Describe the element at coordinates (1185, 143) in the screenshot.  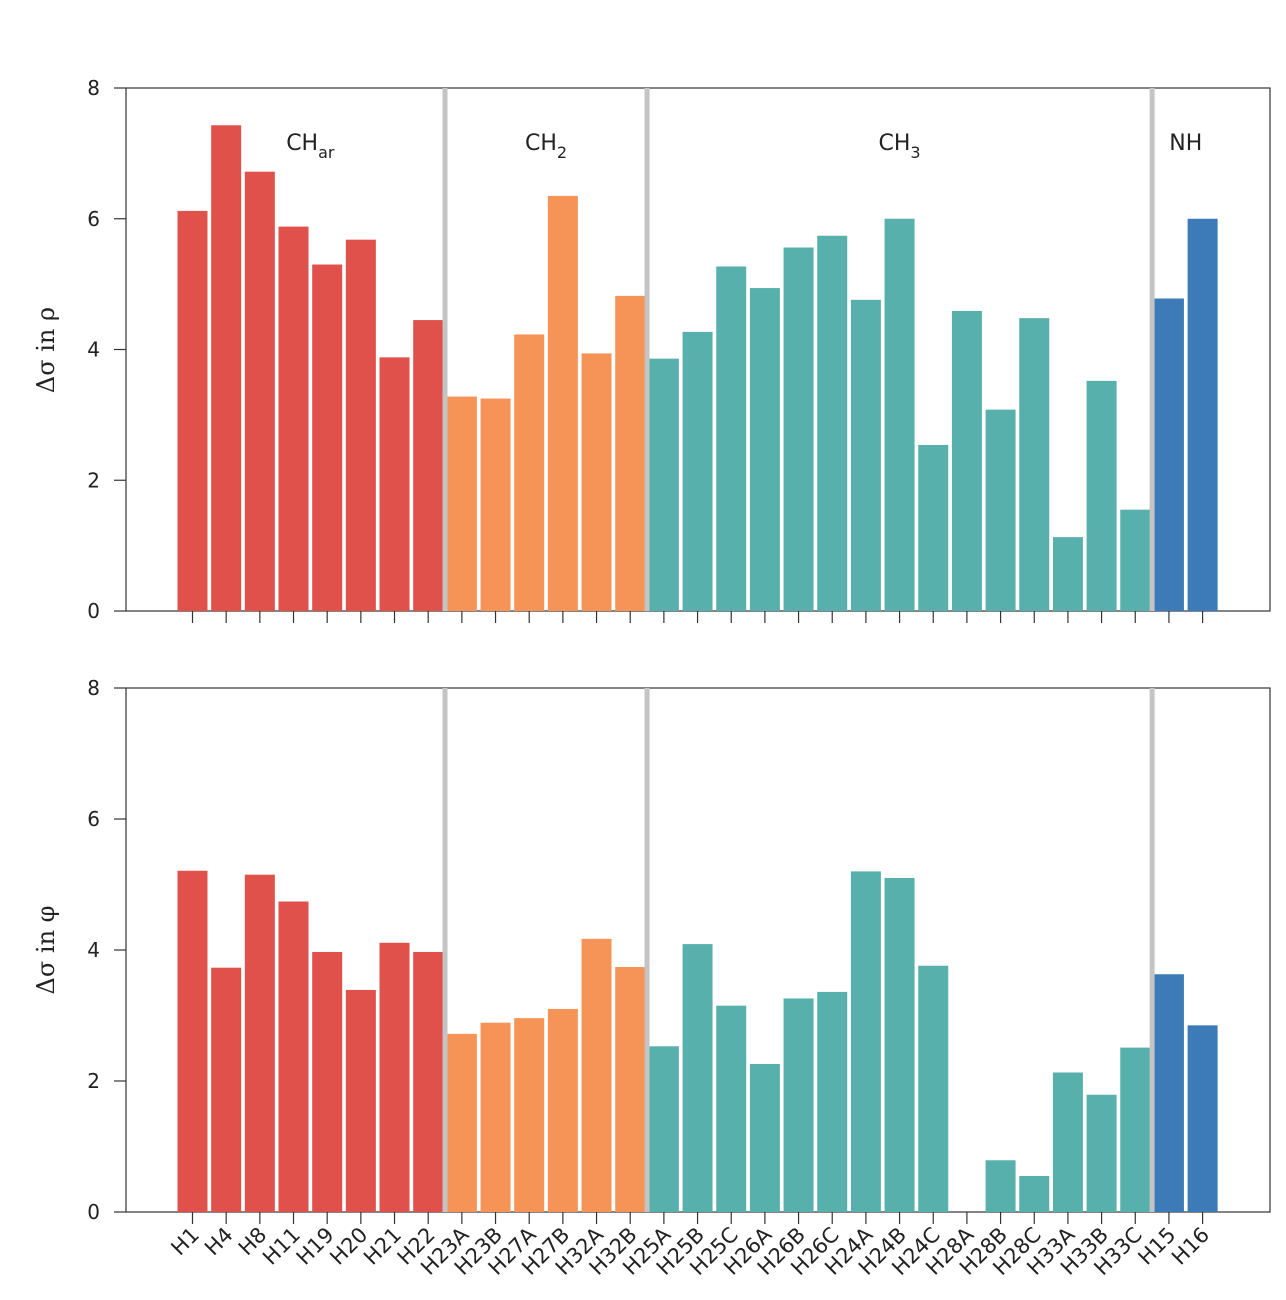
I see `group-label: NH` at that location.